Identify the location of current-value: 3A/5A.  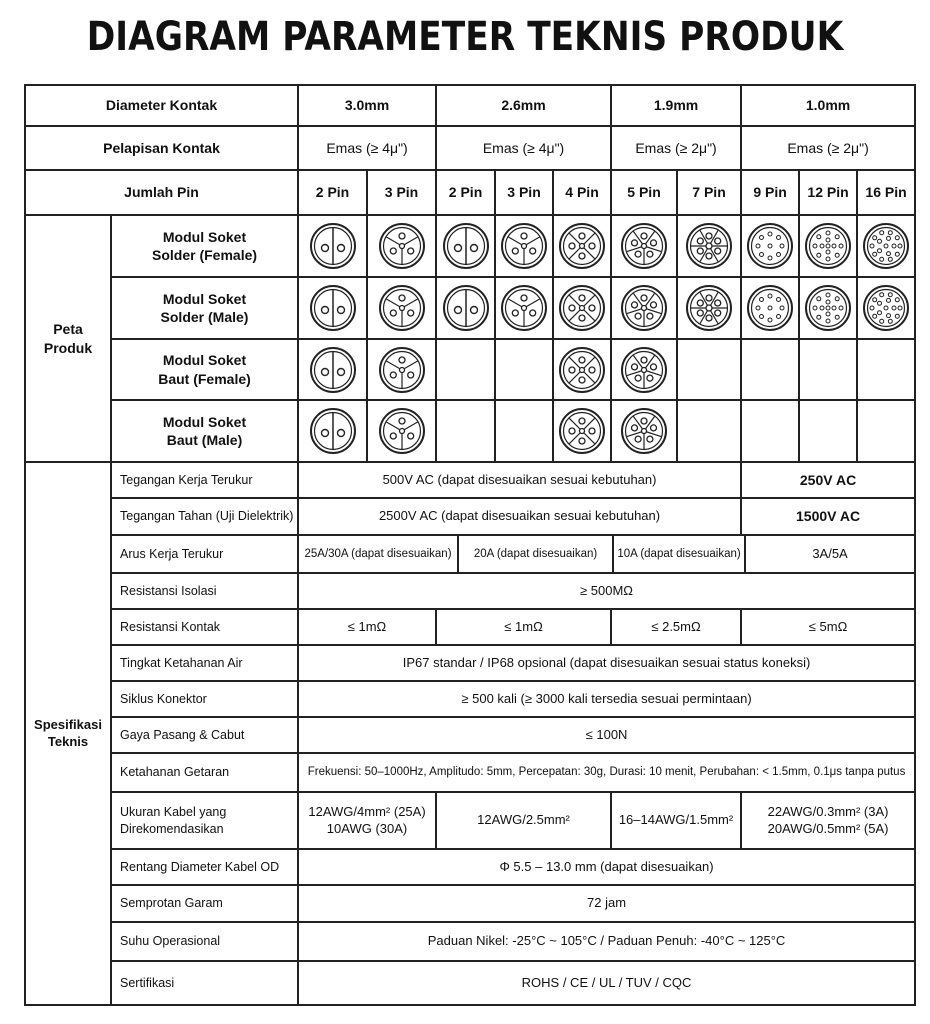
(830, 553).